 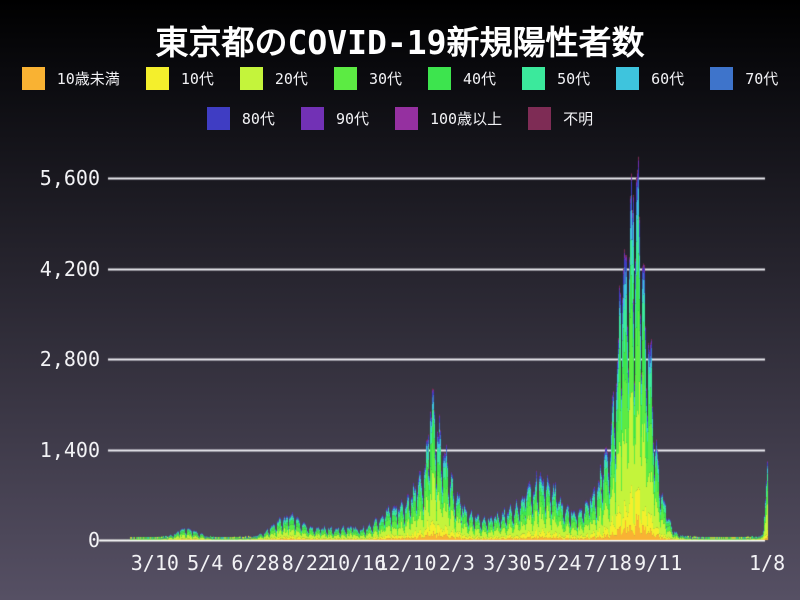 I want to click on y-tick-label: 2,800, so click(x=69, y=359).